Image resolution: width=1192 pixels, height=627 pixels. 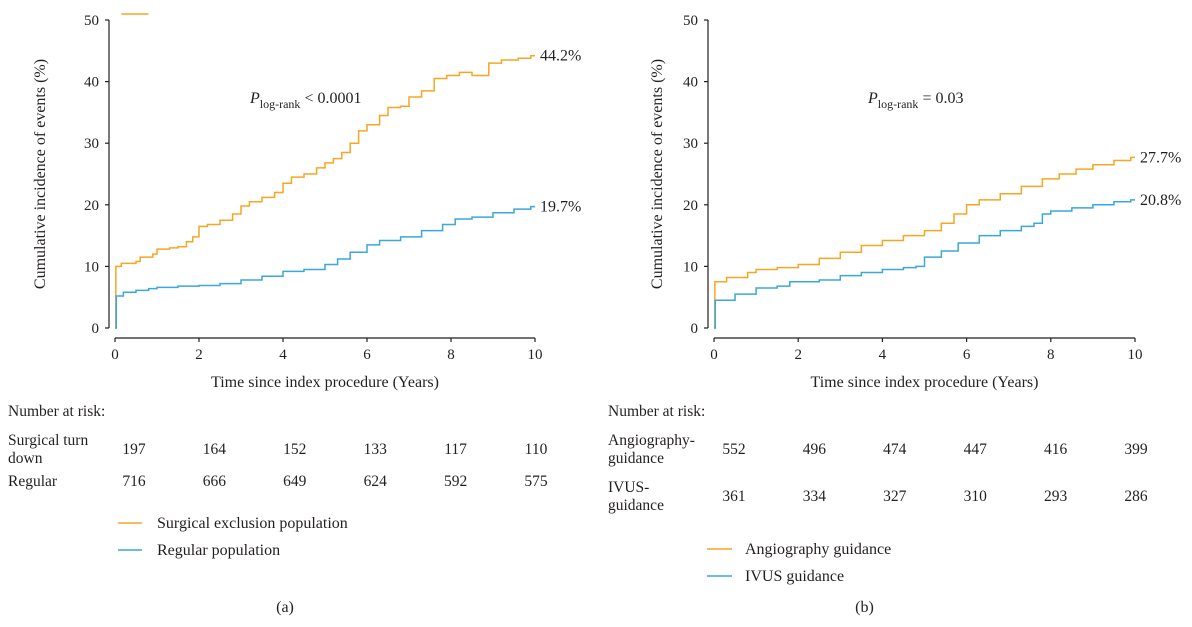 What do you see at coordinates (376, 481) in the screenshot?
I see `risk-value: 624` at bounding box center [376, 481].